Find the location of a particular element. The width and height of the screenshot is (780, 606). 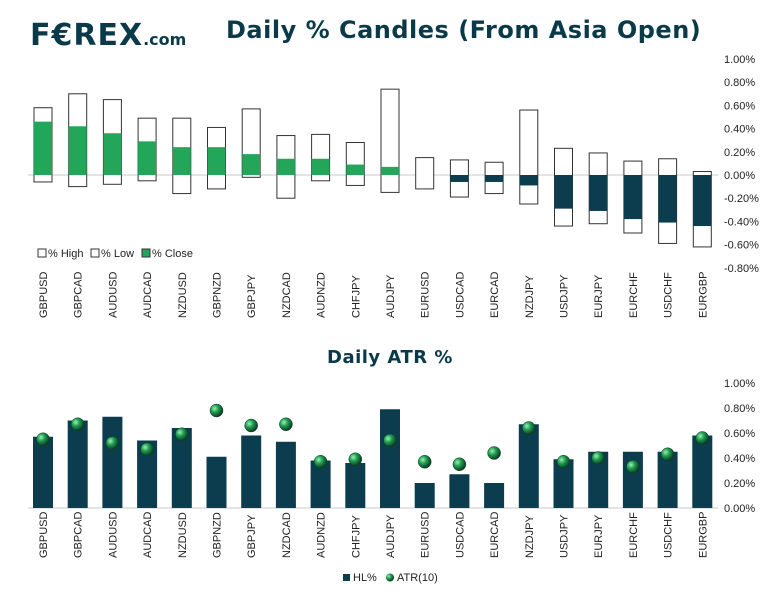

candles-x-tick-label: GBPUSD is located at coordinates (44, 294).